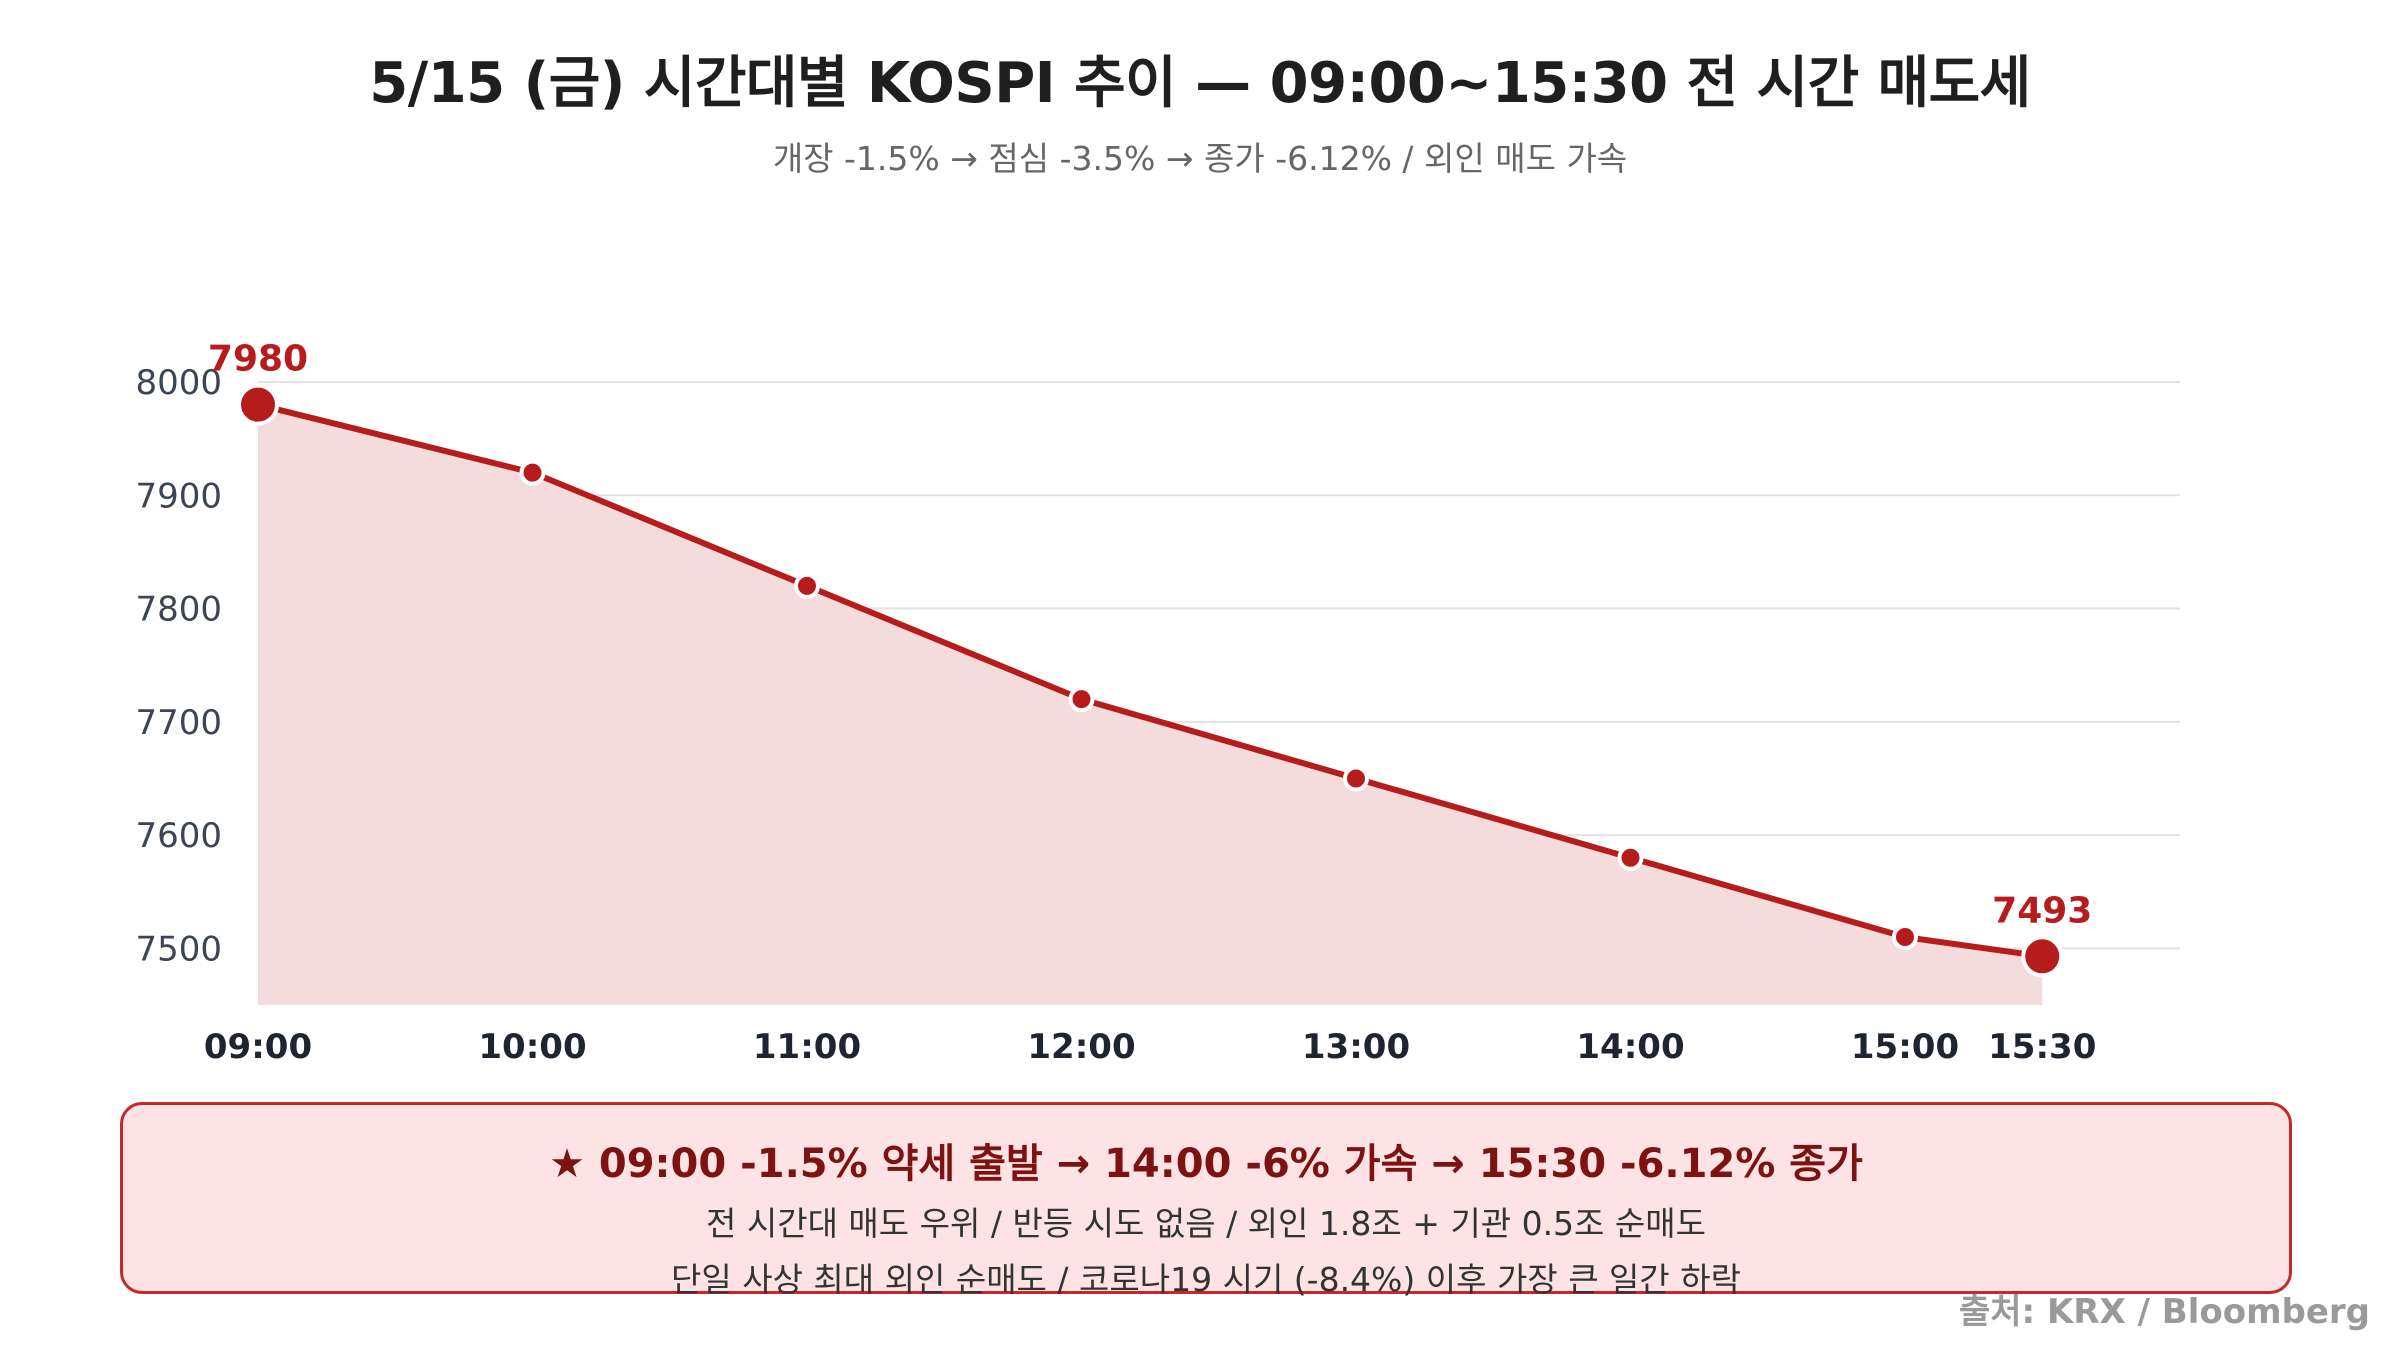 The image size is (2400, 1350). Describe the element at coordinates (1630, 857) in the screenshot. I see `data-point-14:00` at that location.